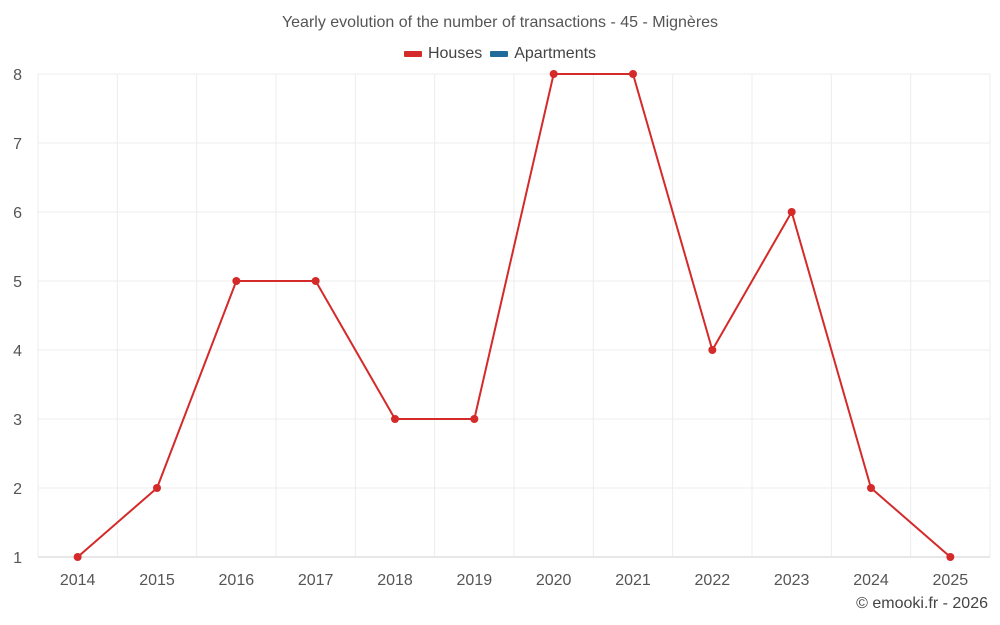 The height and width of the screenshot is (625, 1000). I want to click on y-tick-label: 2, so click(17, 489).